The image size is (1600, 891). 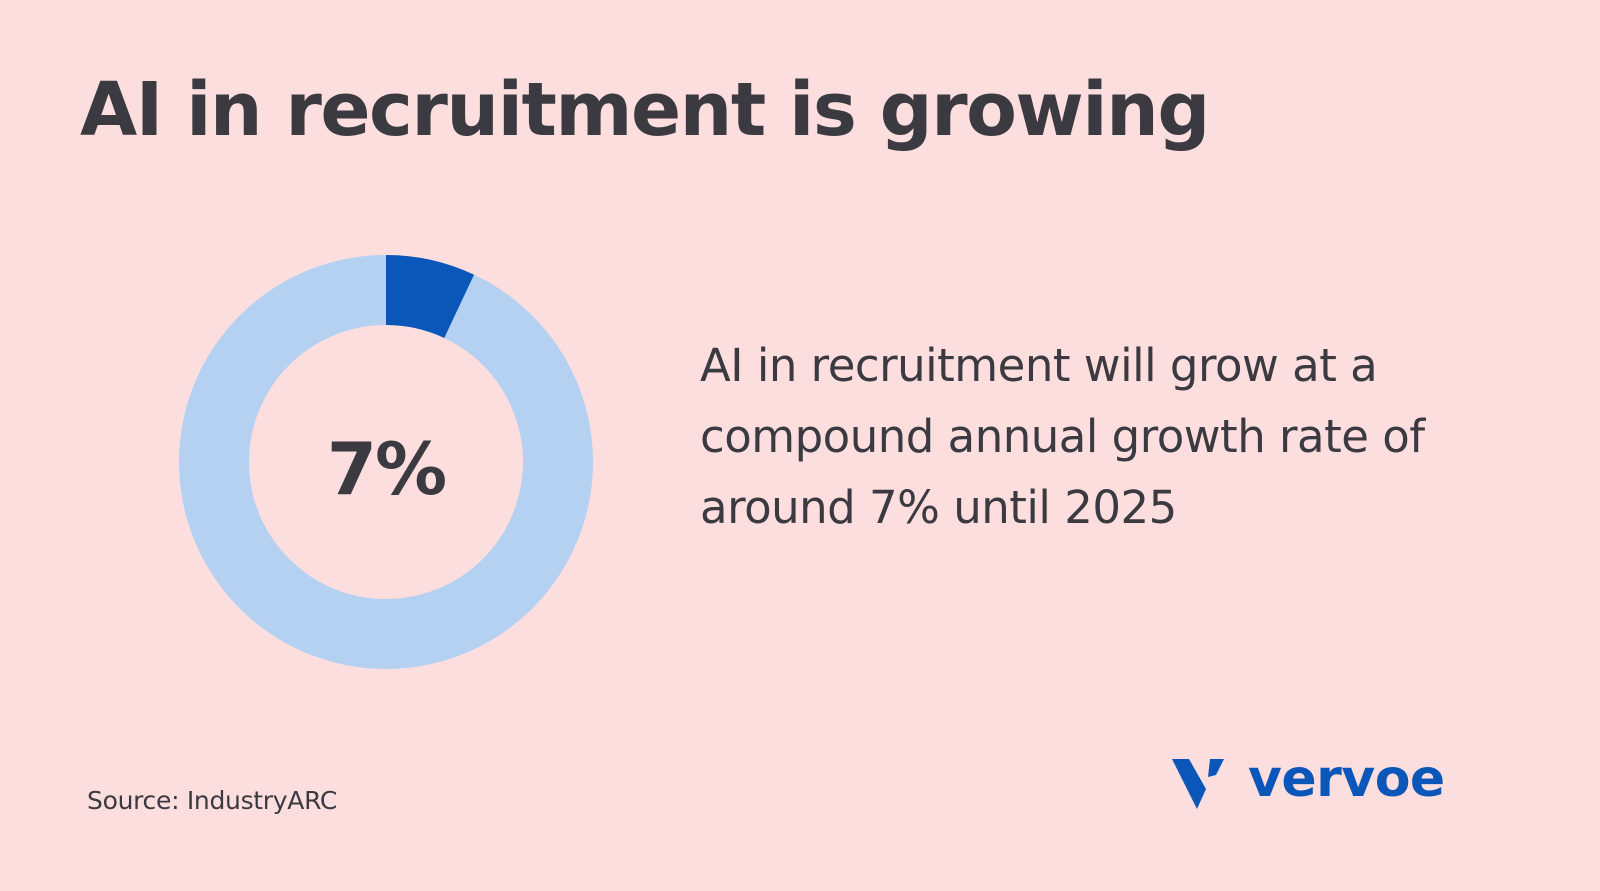 What do you see at coordinates (430, 297) in the screenshot?
I see `donut-segment-highlight` at bounding box center [430, 297].